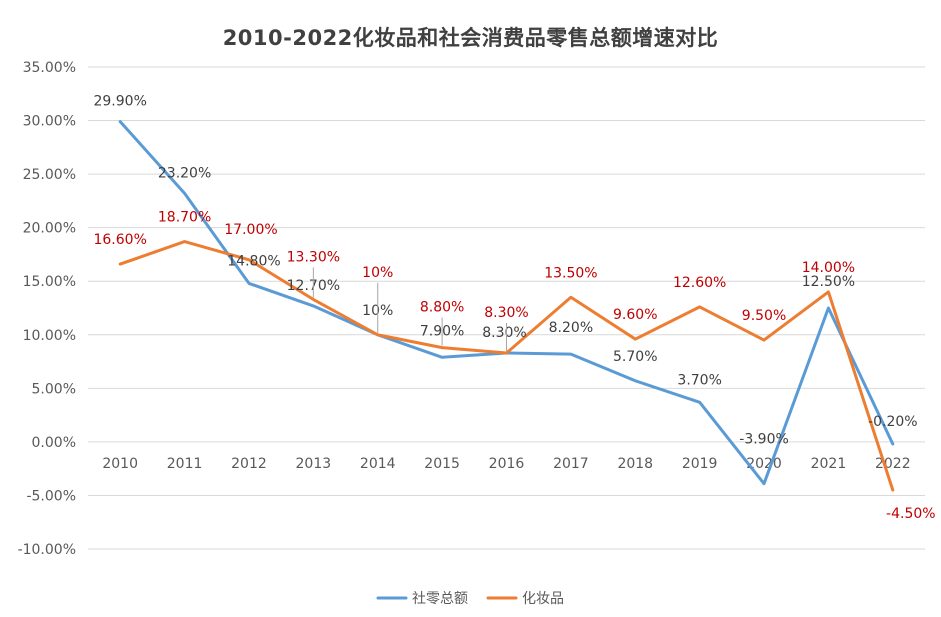  I want to click on data-label: 14.80%, so click(253, 261).